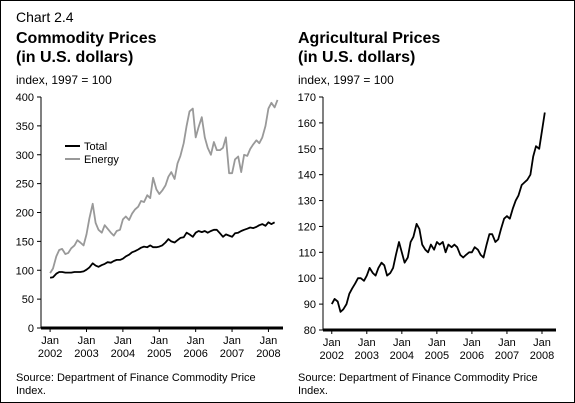 This screenshot has height=403, width=575. Describe the element at coordinates (437, 356) in the screenshot. I see `right-x-tick-label-year: 2005` at that location.